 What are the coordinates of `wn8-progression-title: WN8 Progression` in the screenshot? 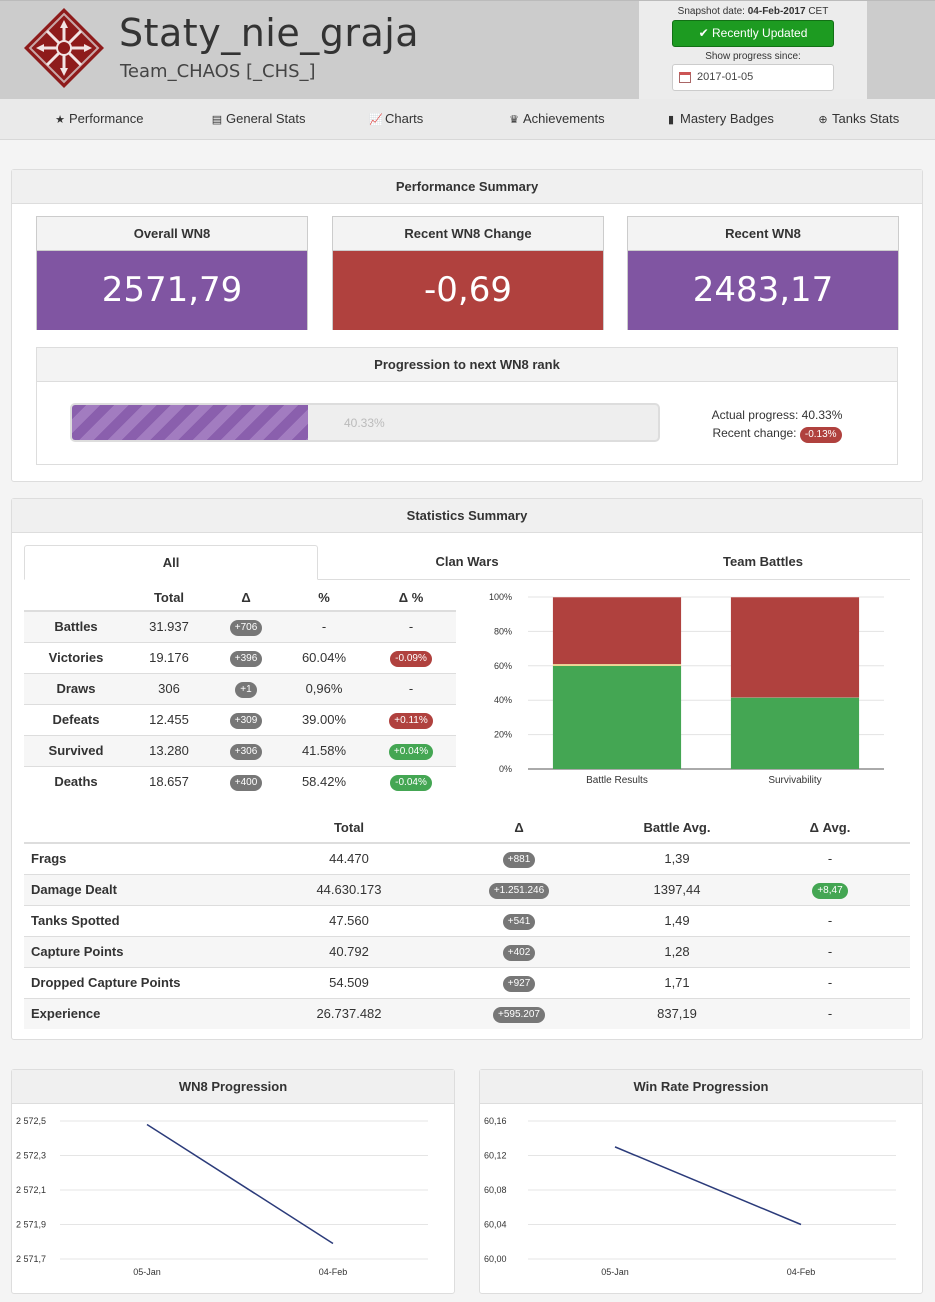 It's located at (233, 1087).